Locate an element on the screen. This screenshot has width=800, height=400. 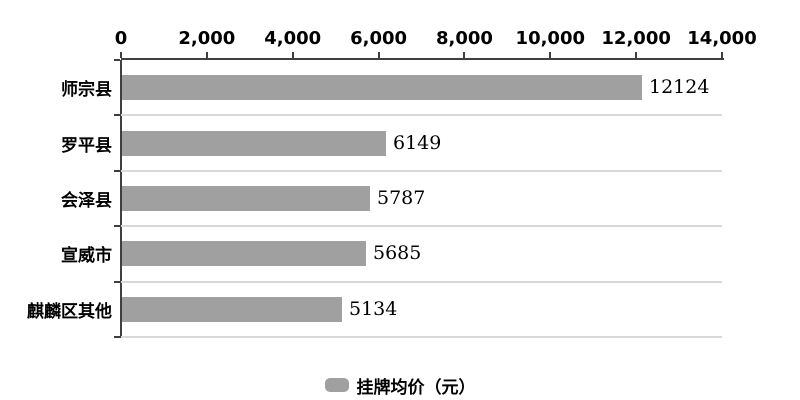
legend: 挂牌均价（元） is located at coordinates (400, 385).